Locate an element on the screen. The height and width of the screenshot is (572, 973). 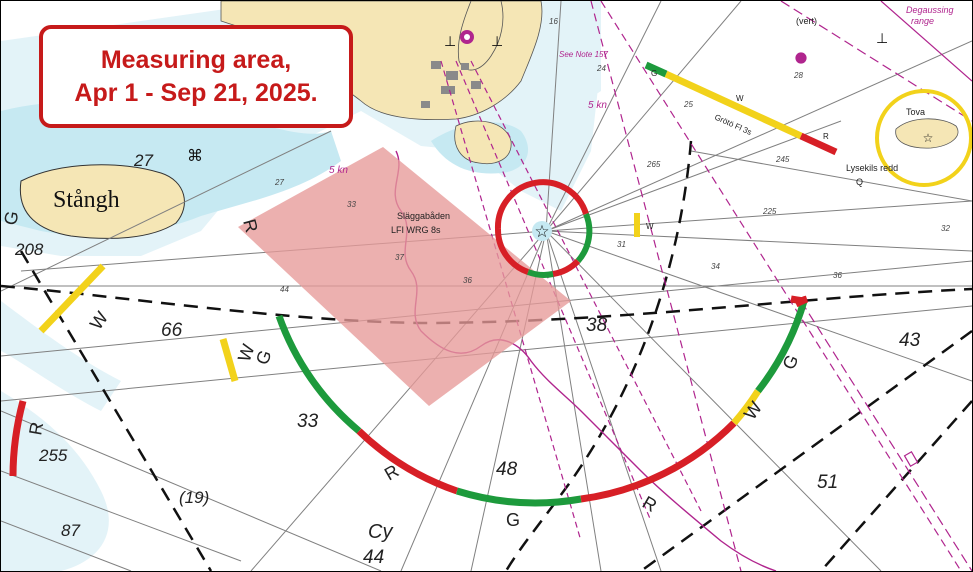
island-tova-label: Tova is located at coordinates (915, 112).